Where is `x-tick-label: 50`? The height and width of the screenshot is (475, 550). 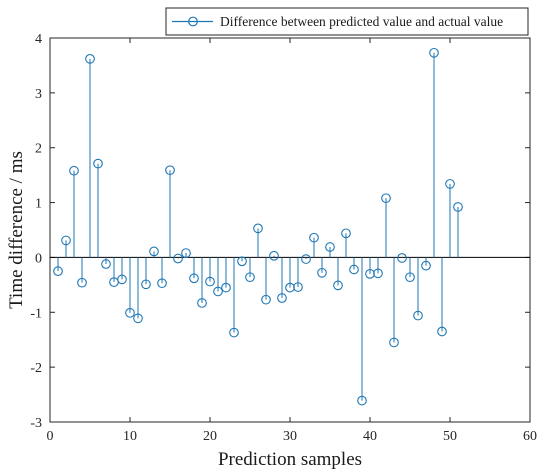
x-tick-label: 50 is located at coordinates (450, 436).